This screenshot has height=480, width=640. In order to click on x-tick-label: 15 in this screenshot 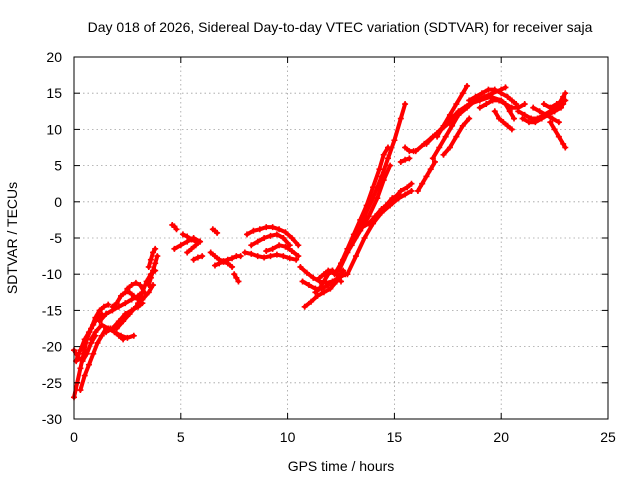, I will do `click(395, 437)`.